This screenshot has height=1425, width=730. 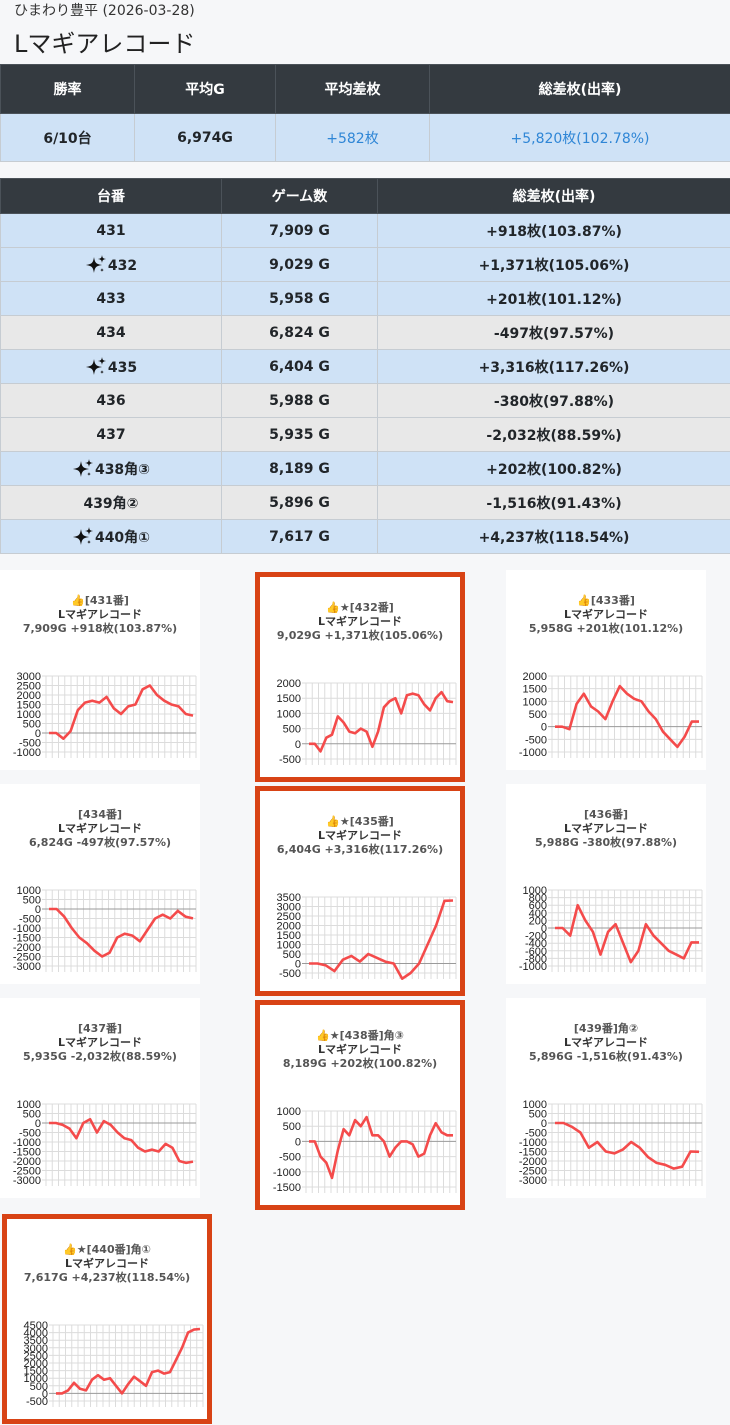 What do you see at coordinates (365, 502) in the screenshot?
I see `machine-row: 439角② 5,896 G -1,516枚(91.43%)` at bounding box center [365, 502].